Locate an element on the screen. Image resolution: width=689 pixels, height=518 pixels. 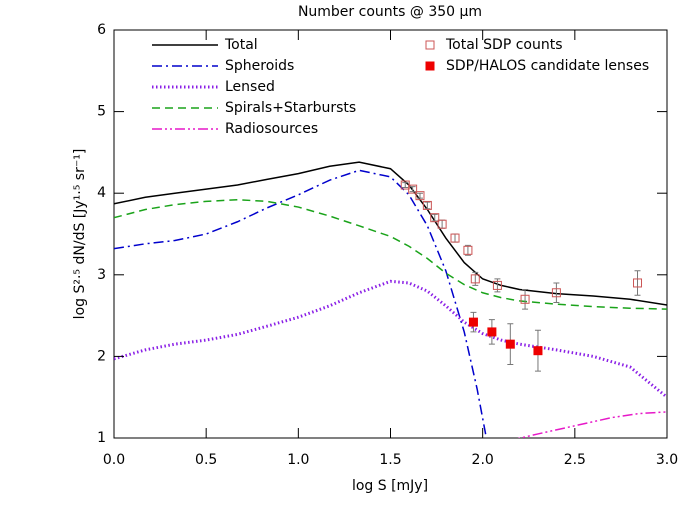
legend-label: Total is located at coordinates (241, 45).